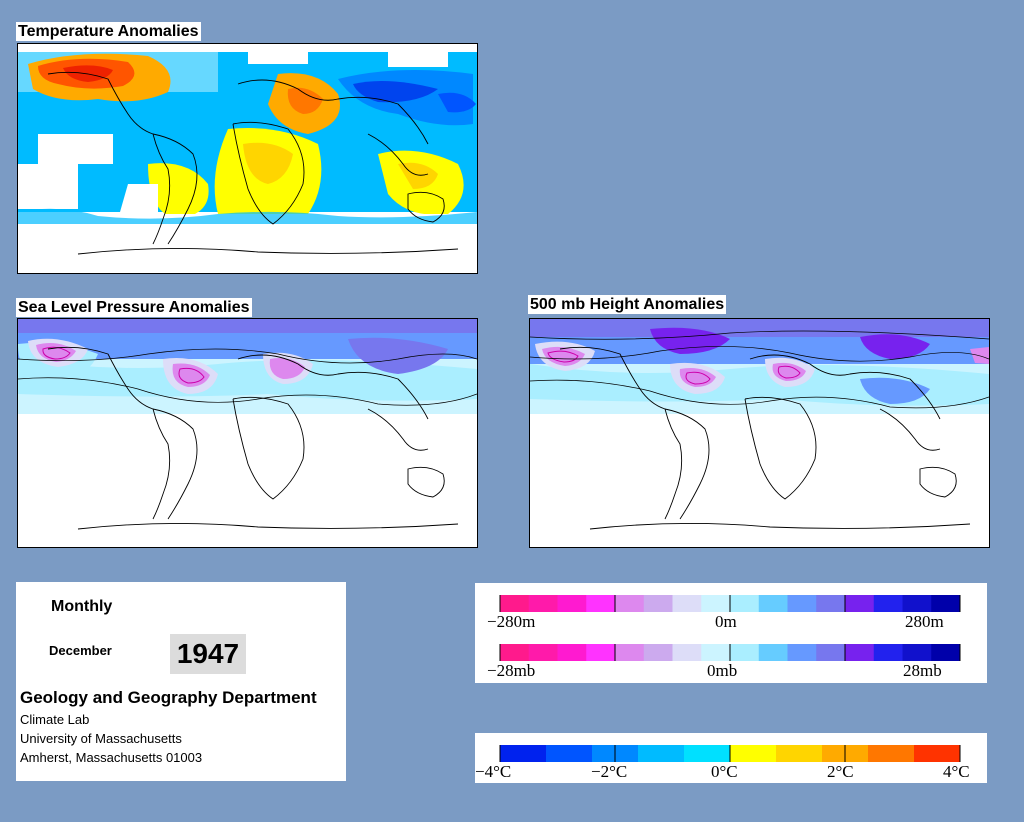  Describe the element at coordinates (134, 307) in the screenshot. I see `slp-map-title: Sea Level Pressure Anomalies` at that location.